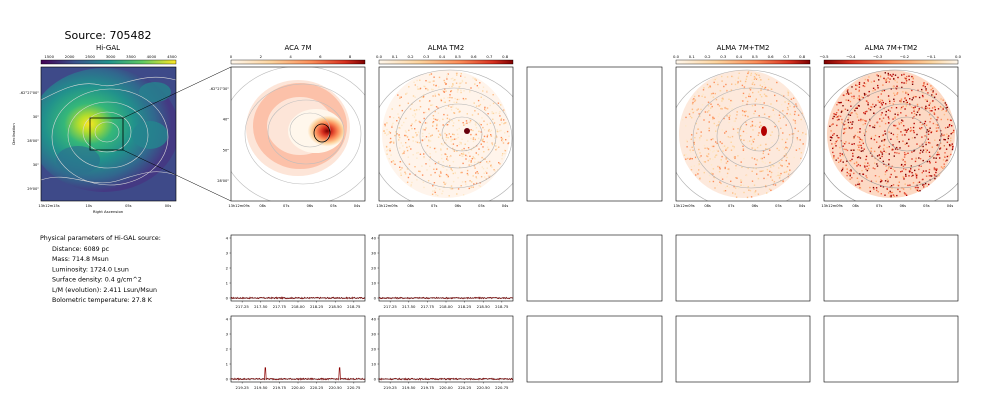  What do you see at coordinates (426, 56) in the screenshot?
I see `colorbar-tick-label: 0.3` at bounding box center [426, 56].